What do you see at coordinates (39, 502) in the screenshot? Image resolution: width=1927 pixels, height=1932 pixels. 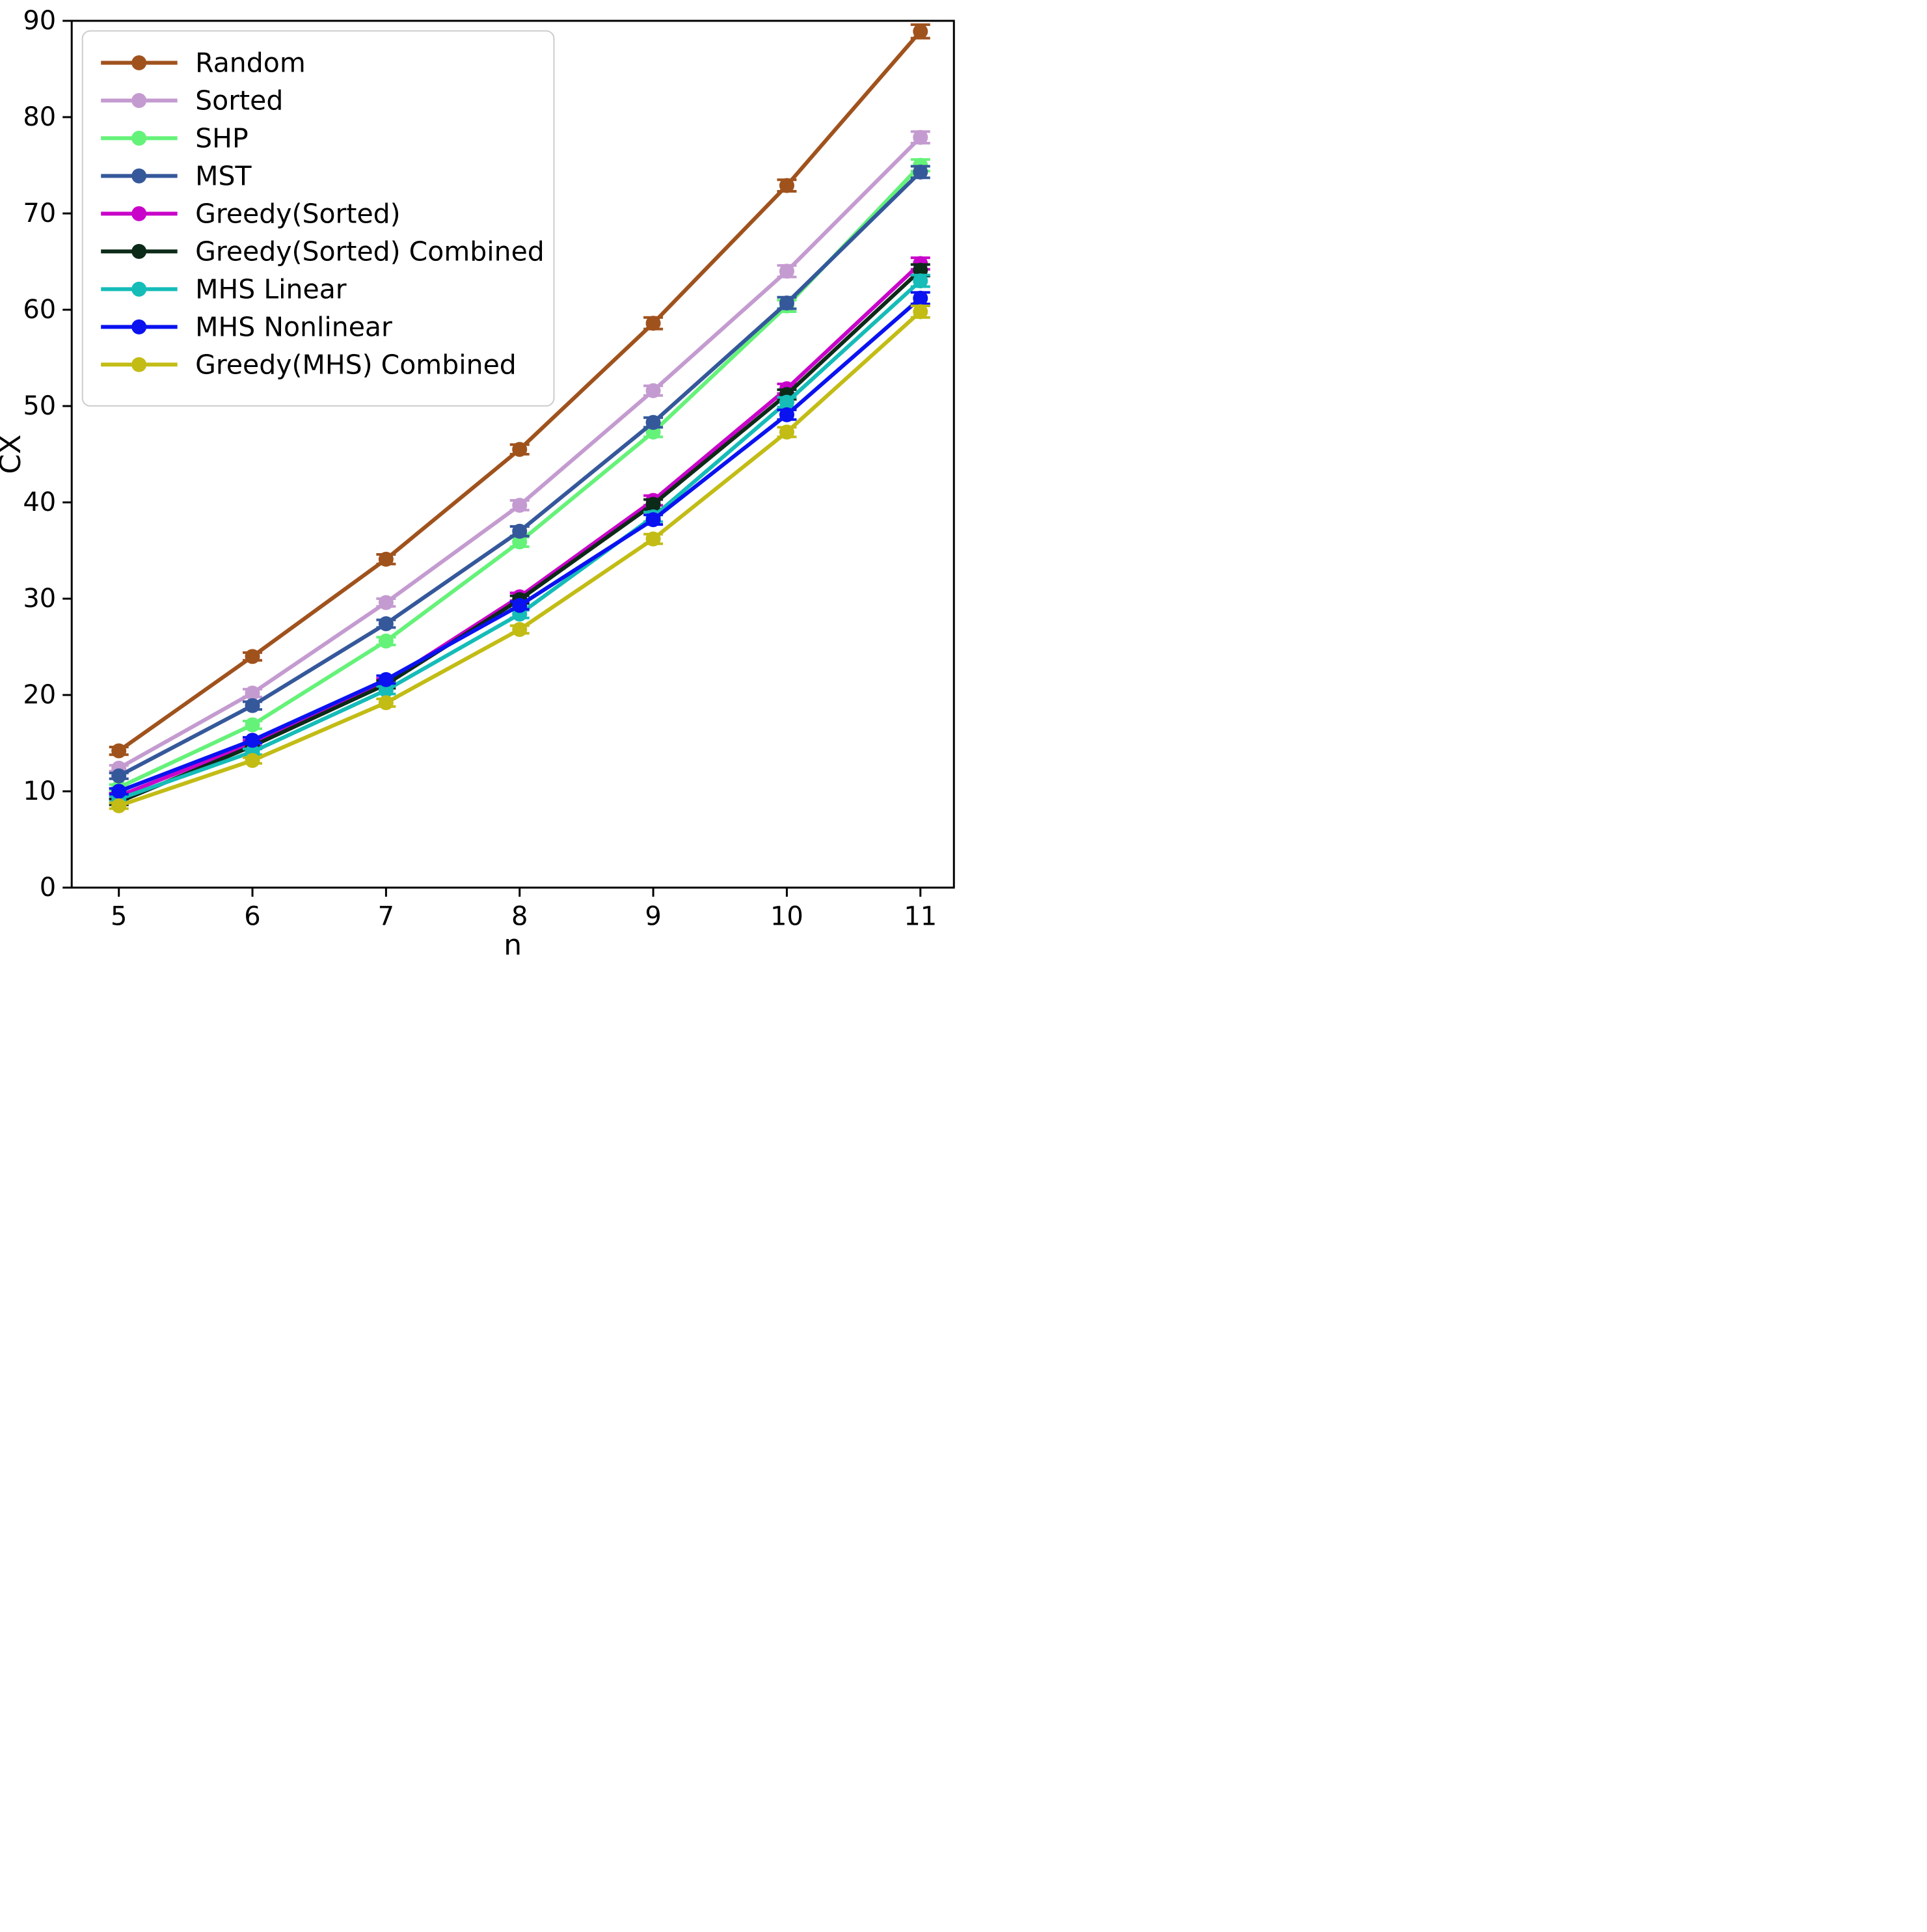 I see `y-tick-label: 40` at bounding box center [39, 502].